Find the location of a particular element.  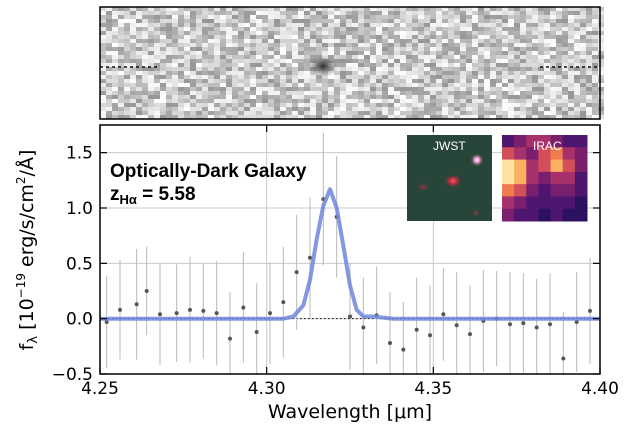

irac-pixel is located at coordinates (569, 178).